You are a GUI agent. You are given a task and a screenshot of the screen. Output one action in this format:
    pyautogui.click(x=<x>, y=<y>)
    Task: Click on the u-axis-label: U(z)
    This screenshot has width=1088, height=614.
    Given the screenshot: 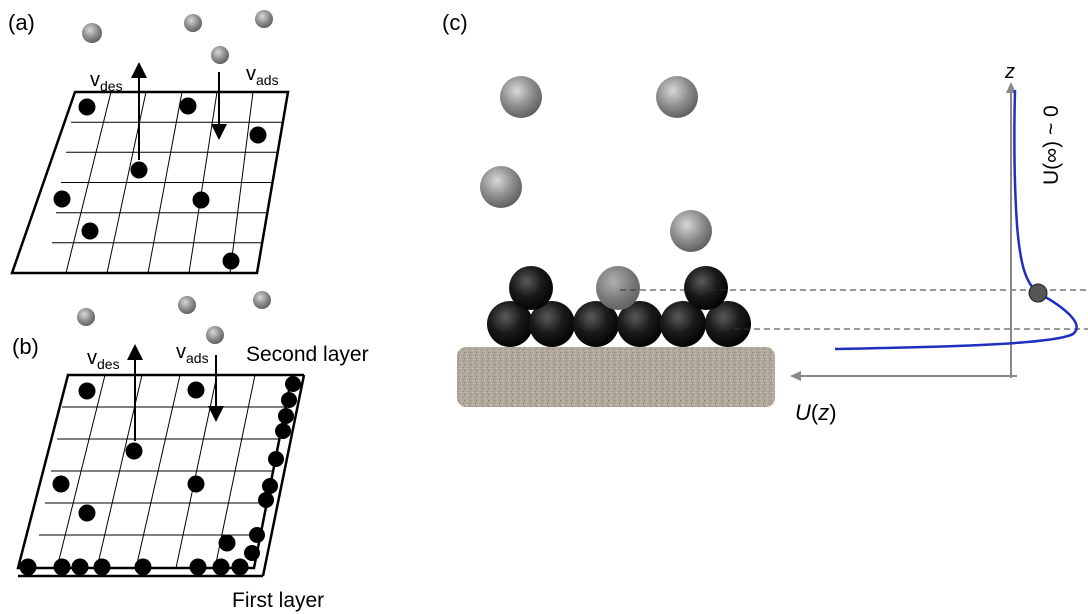 What is the action you would take?
    pyautogui.click(x=816, y=412)
    